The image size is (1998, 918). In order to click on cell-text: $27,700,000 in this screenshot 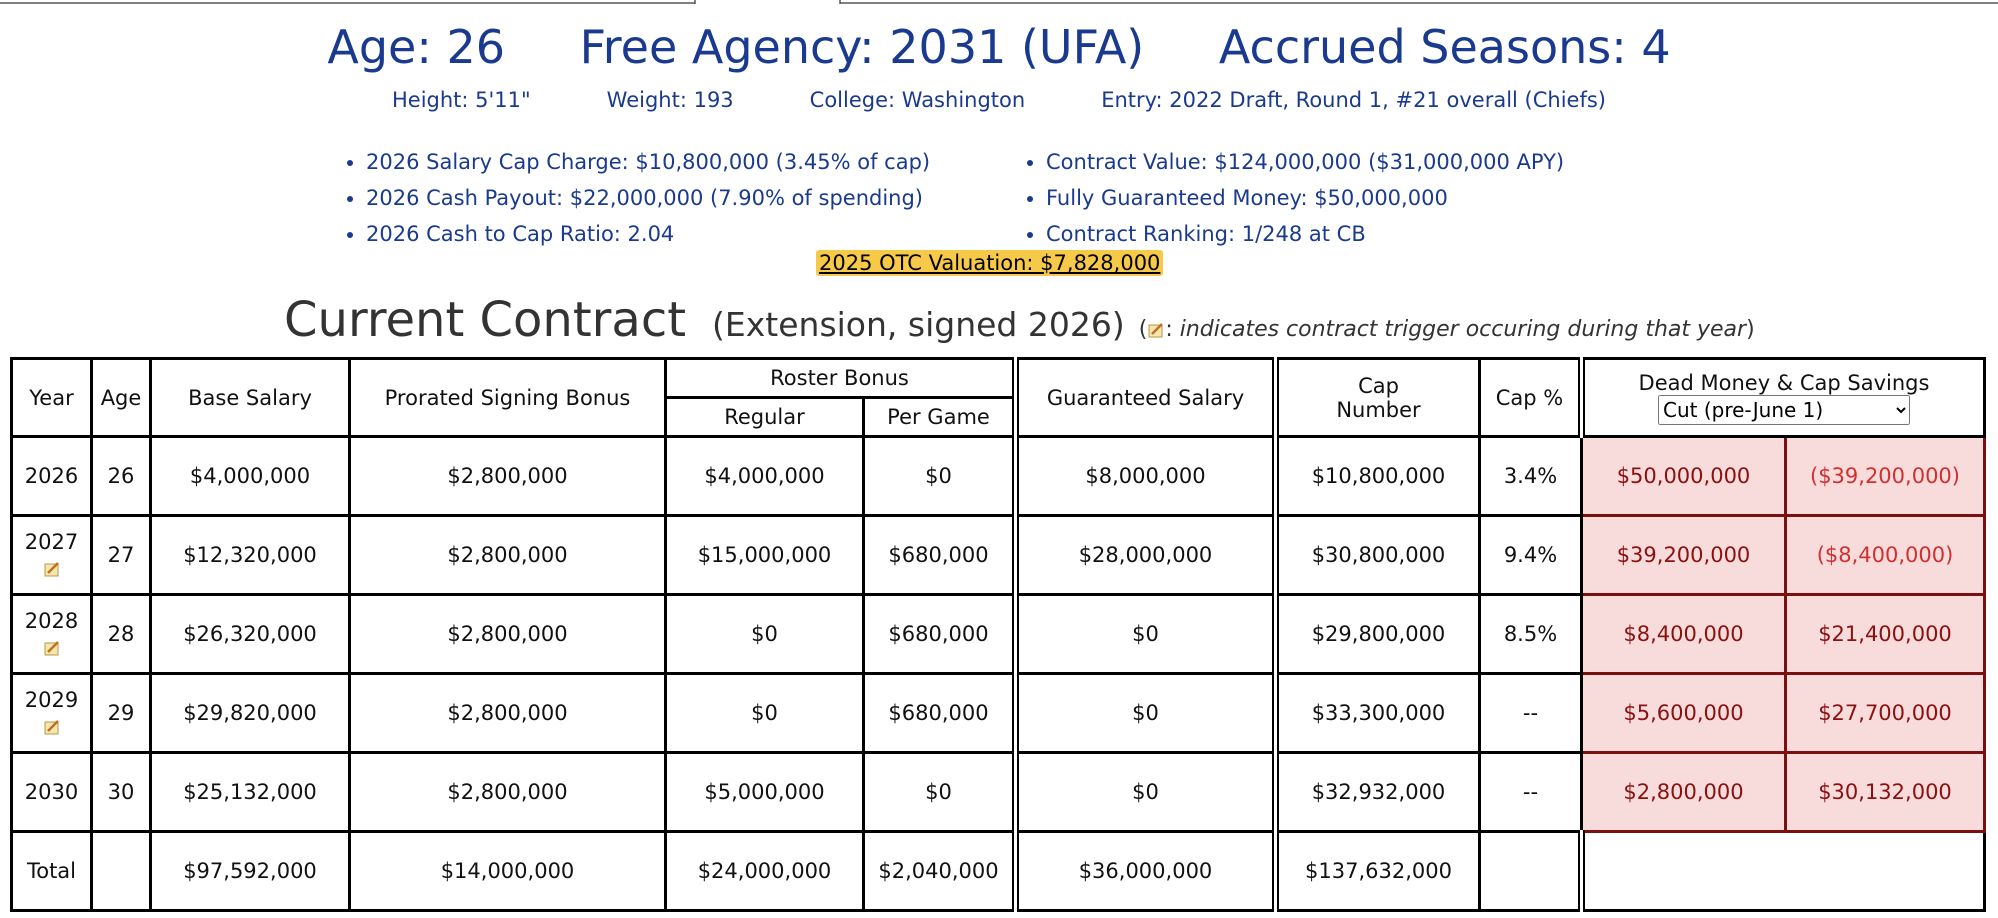, I will do `click(1885, 713)`.